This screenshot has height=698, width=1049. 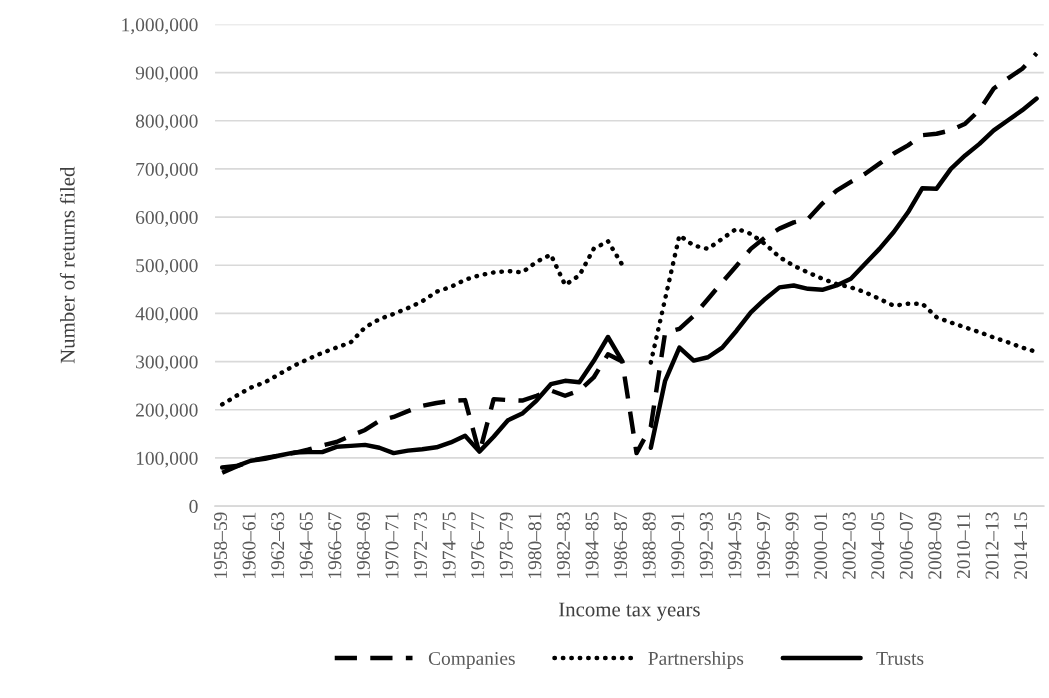 I want to click on x-tick-label: 2012–13, so click(x=992, y=545).